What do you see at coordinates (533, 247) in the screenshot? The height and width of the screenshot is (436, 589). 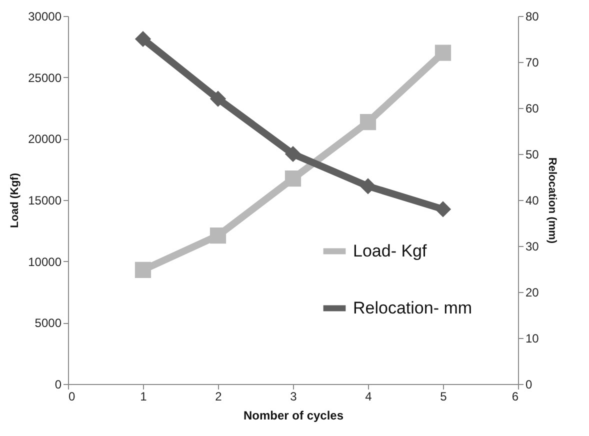 I see `y2-tick-label: 30` at bounding box center [533, 247].